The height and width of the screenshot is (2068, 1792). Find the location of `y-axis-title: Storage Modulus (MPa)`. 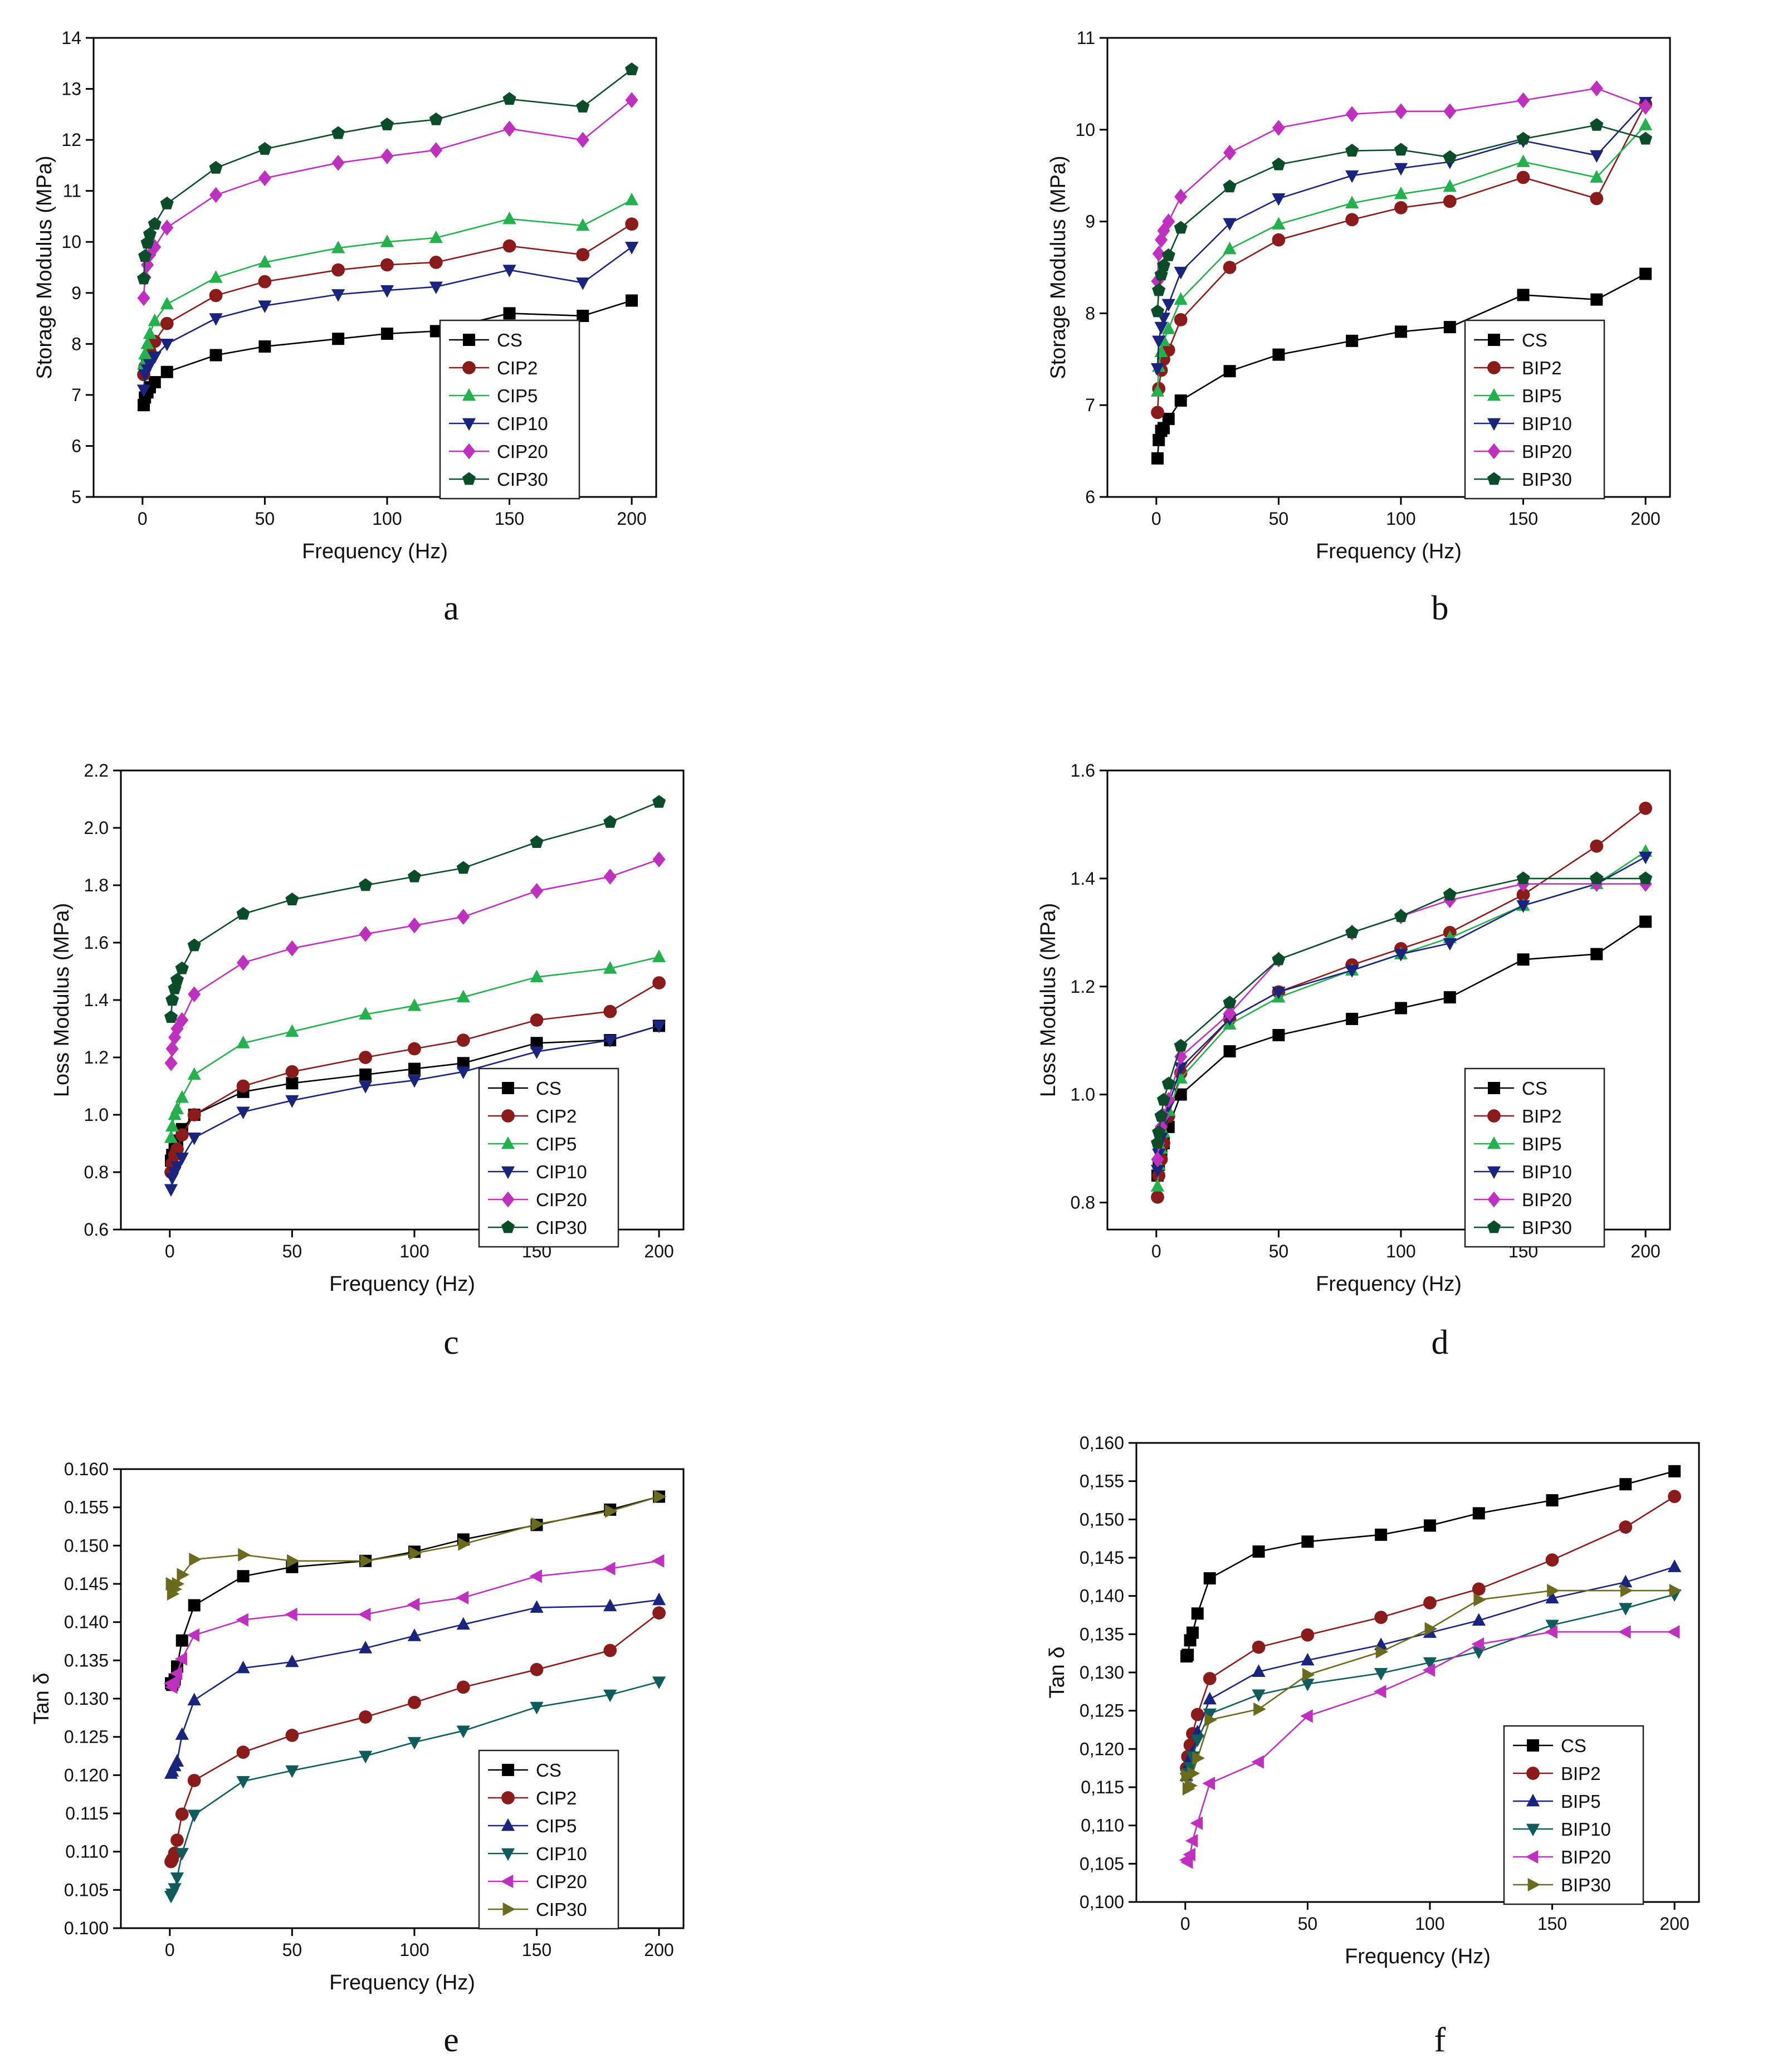

y-axis-title: Storage Modulus (MPa) is located at coordinates (44, 267).